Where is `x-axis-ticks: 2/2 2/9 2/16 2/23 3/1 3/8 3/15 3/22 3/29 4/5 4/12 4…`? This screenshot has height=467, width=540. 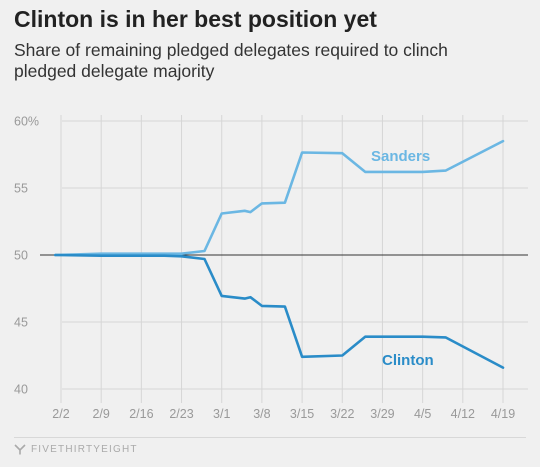 x-axis-ticks: 2/2 2/9 2/16 2/23 3/1 3/8 3/15 3/22 3/29 4/5 4/12 4… is located at coordinates (283, 414).